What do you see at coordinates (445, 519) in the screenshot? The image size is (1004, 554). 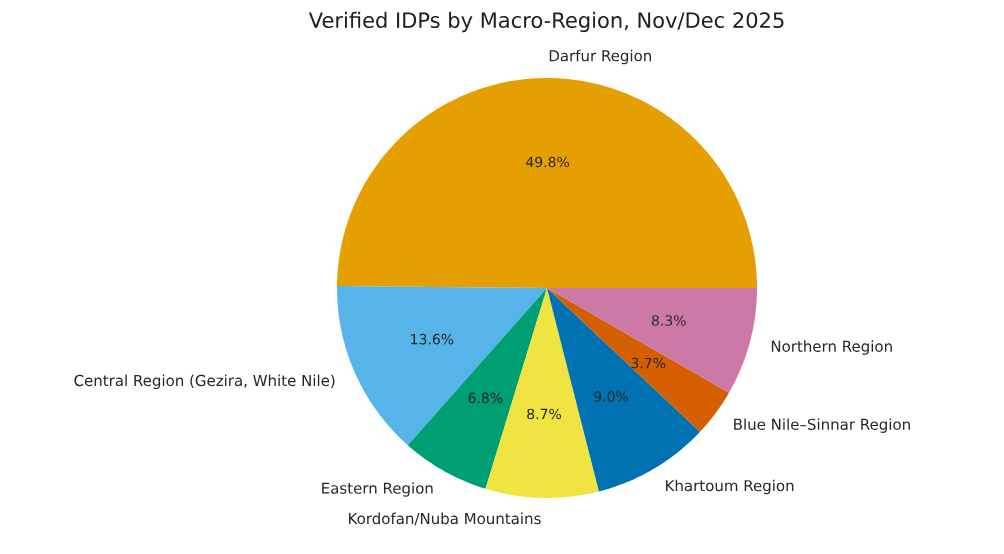 I see `slice-label: Kordofan/Nuba Mountains` at bounding box center [445, 519].